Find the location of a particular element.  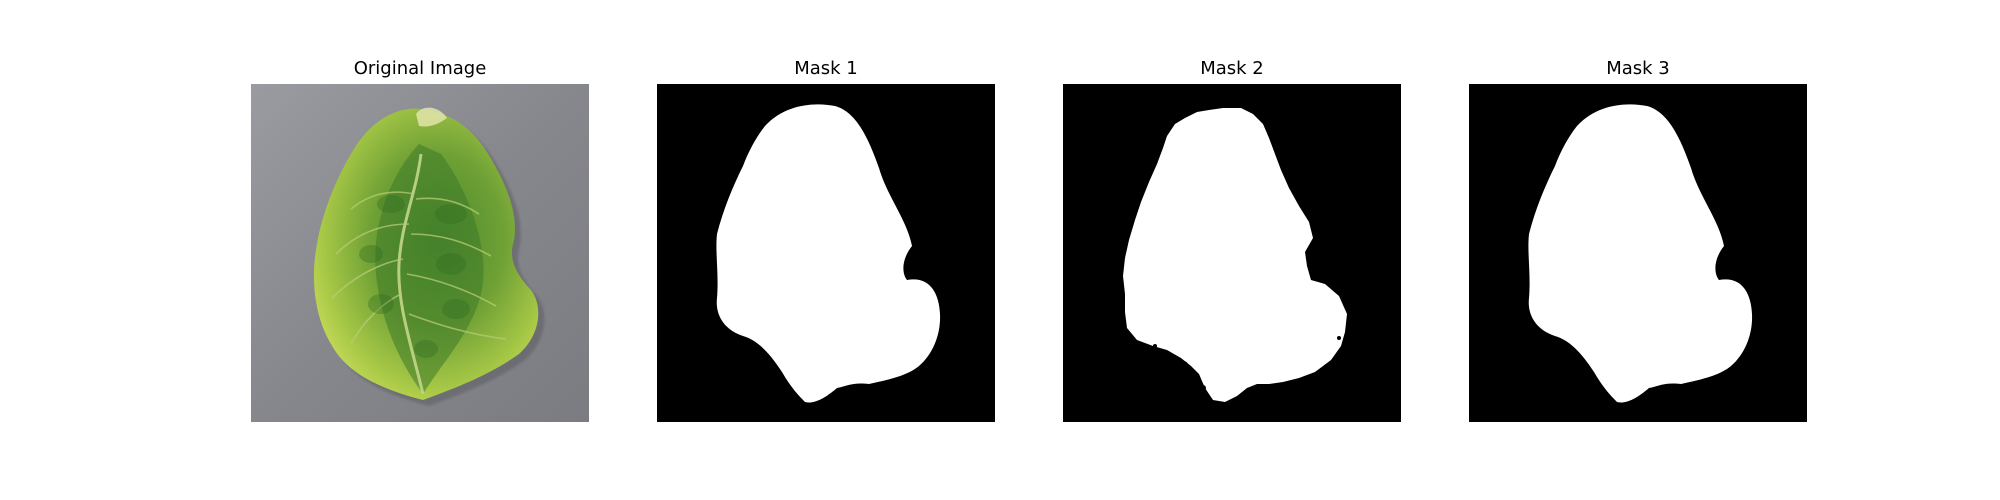

mask-2-image is located at coordinates (1232, 253).